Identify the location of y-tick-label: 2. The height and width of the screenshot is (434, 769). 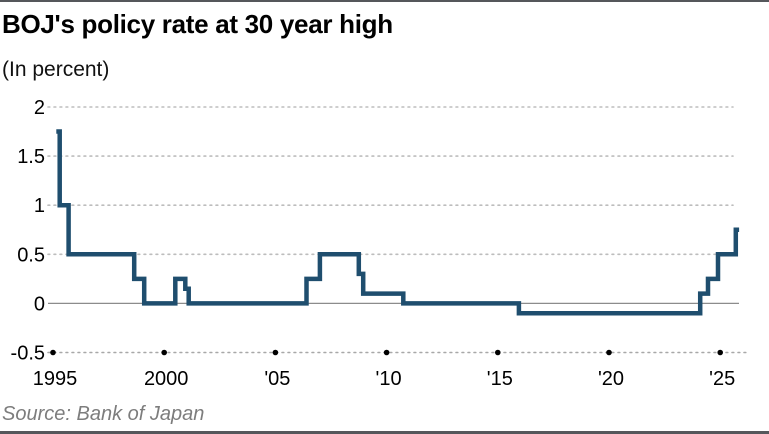
(39, 108).